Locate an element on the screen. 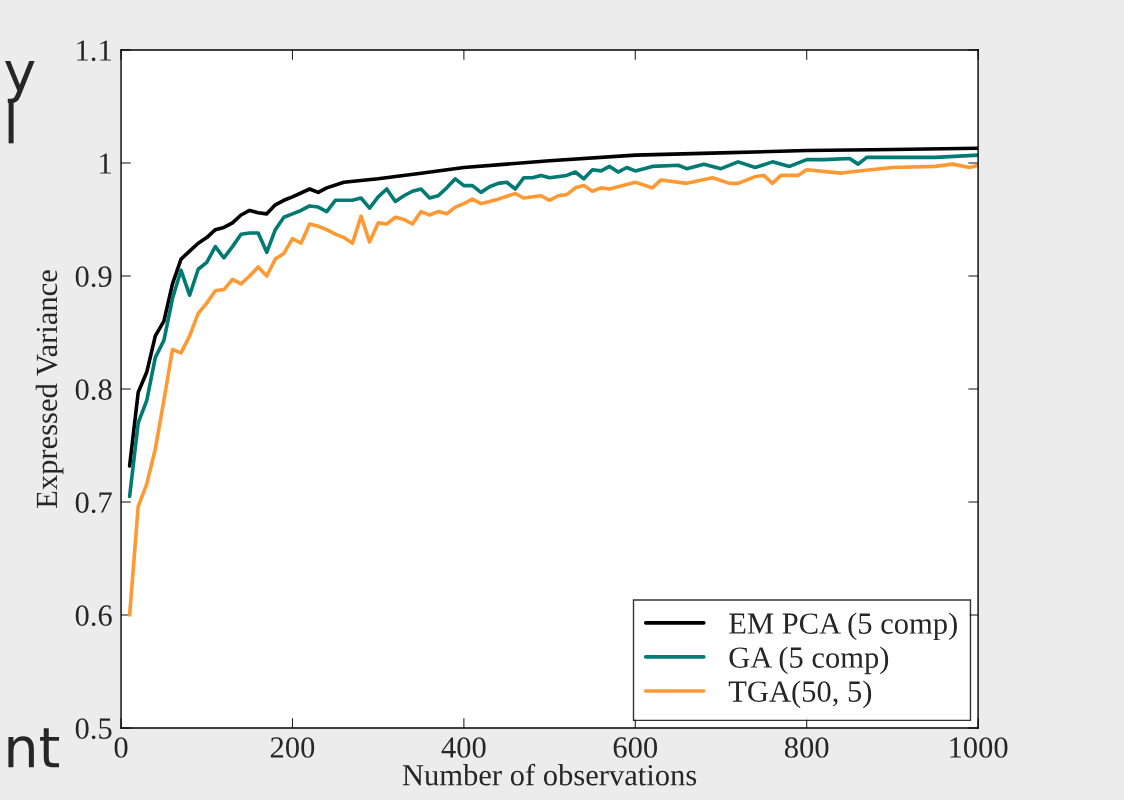 The height and width of the screenshot is (800, 1124). legend-label: TGA(50, 5) is located at coordinates (800, 694).